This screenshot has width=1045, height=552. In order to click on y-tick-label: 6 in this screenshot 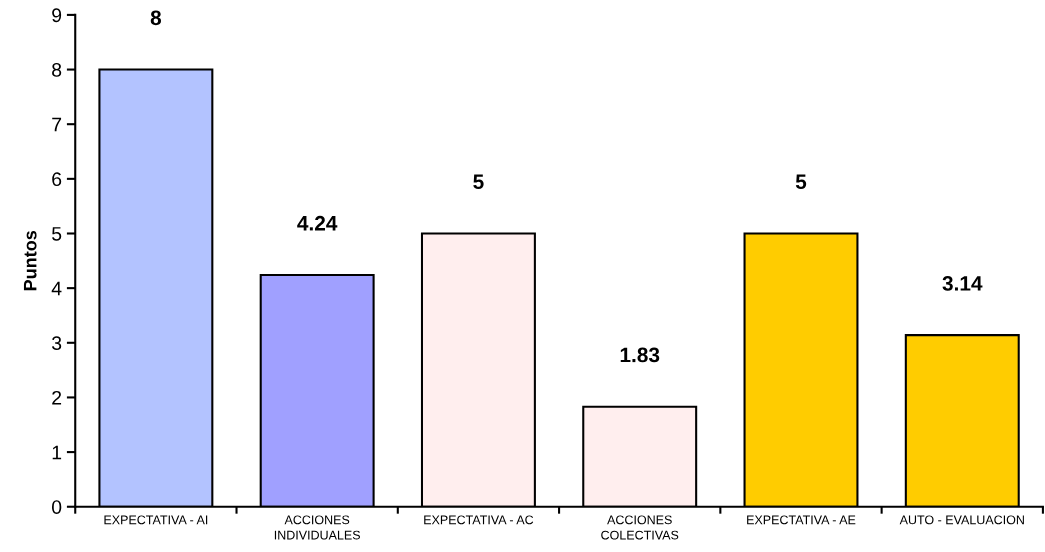, I will do `click(57, 179)`.